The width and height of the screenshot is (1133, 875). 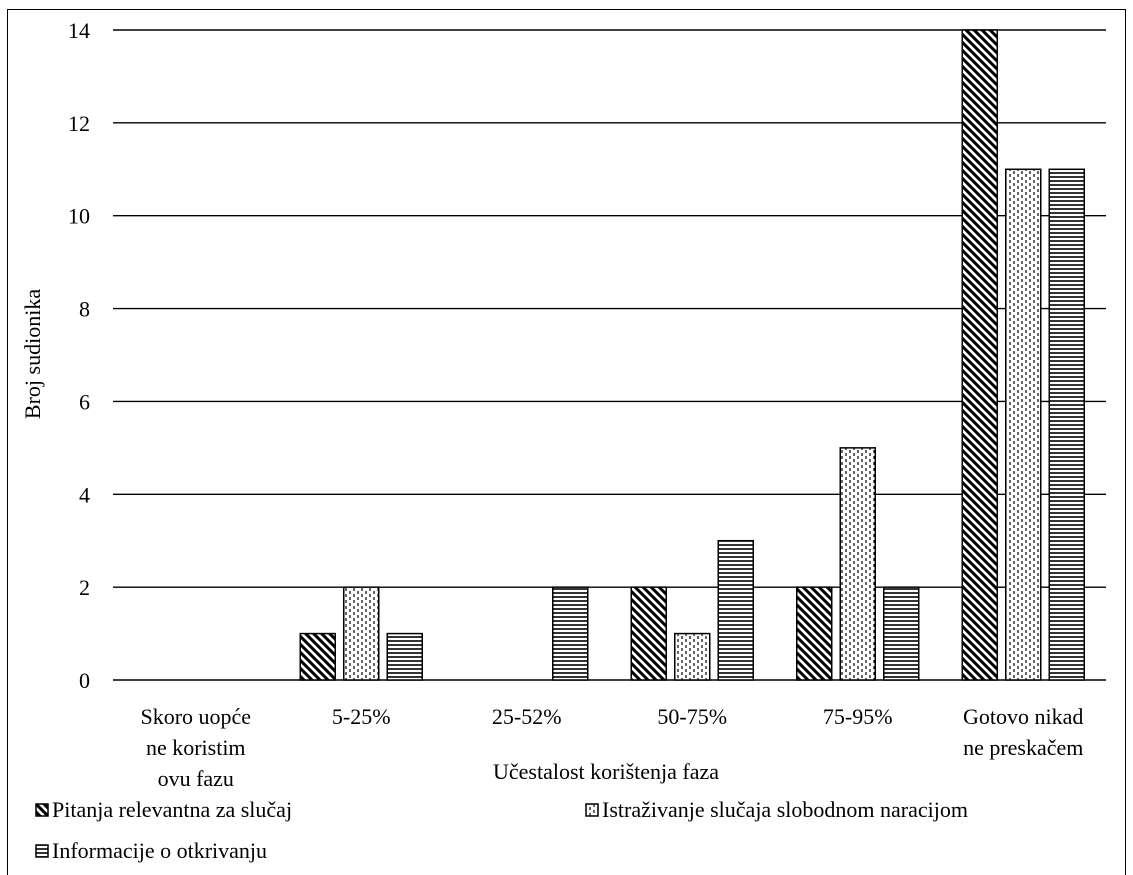 What do you see at coordinates (79, 216) in the screenshot?
I see `y-tick-label: 10` at bounding box center [79, 216].